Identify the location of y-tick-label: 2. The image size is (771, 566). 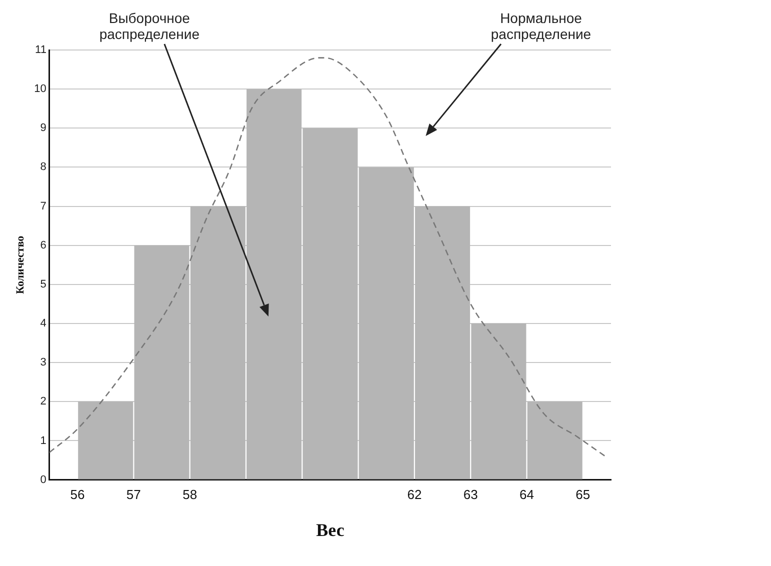
(43, 402).